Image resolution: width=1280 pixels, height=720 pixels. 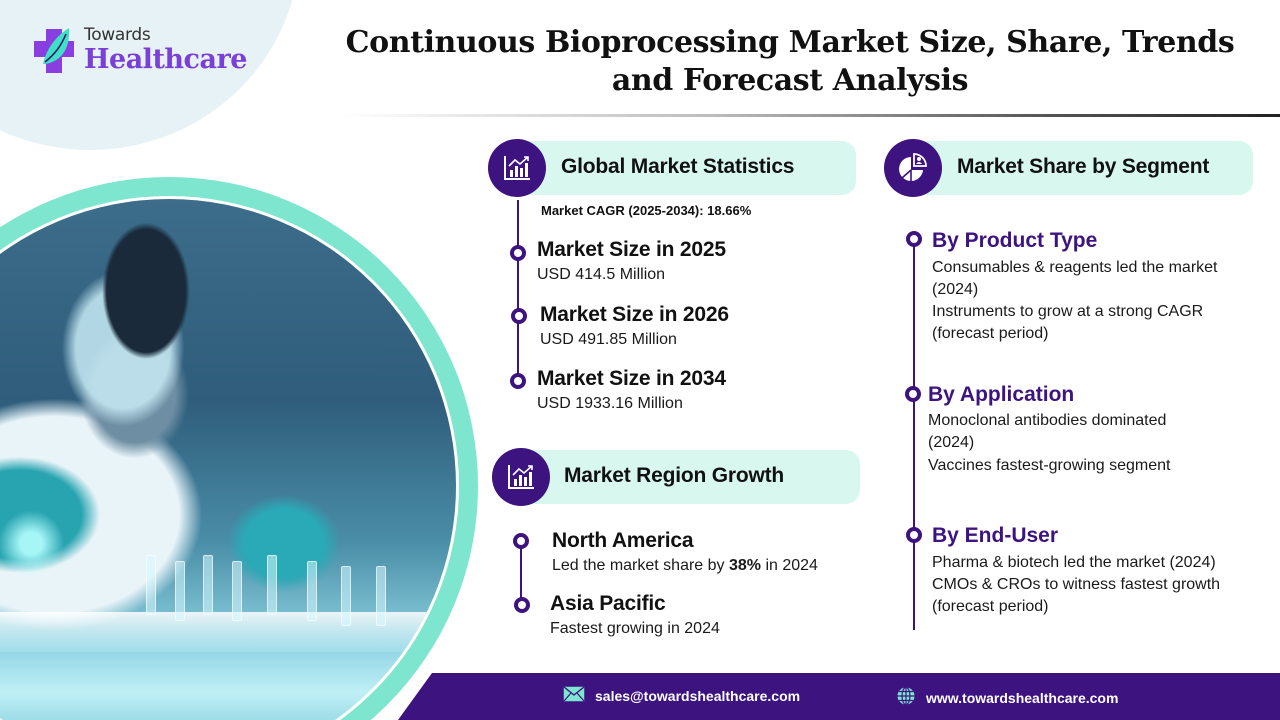 I want to click on market-size-2025-label: Market Size in 2025, so click(x=631, y=249).